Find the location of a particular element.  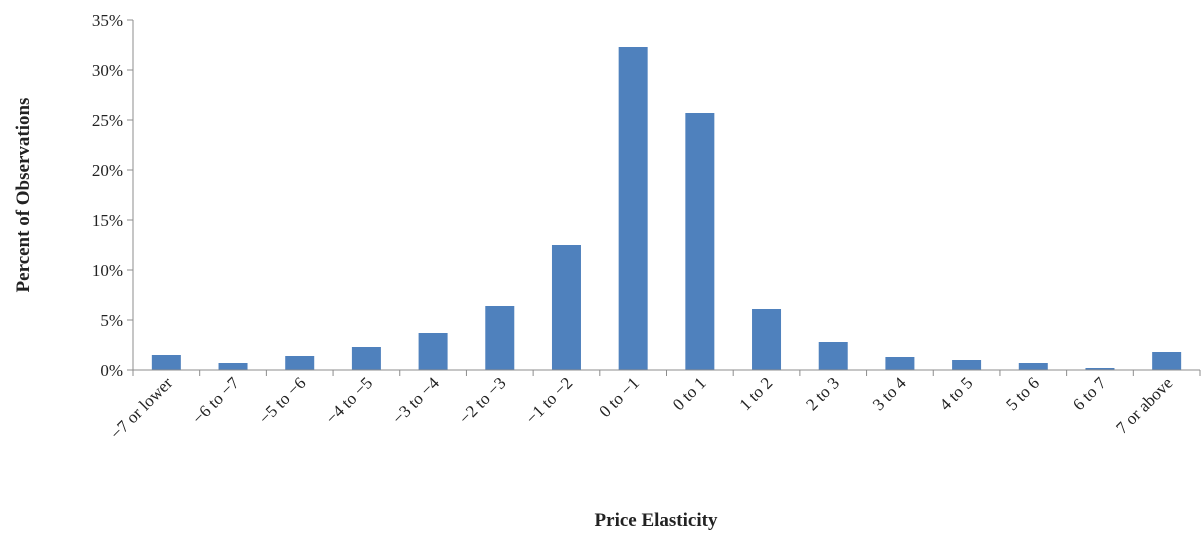

x-tick-label: −3 to −4 is located at coordinates (416, 400).